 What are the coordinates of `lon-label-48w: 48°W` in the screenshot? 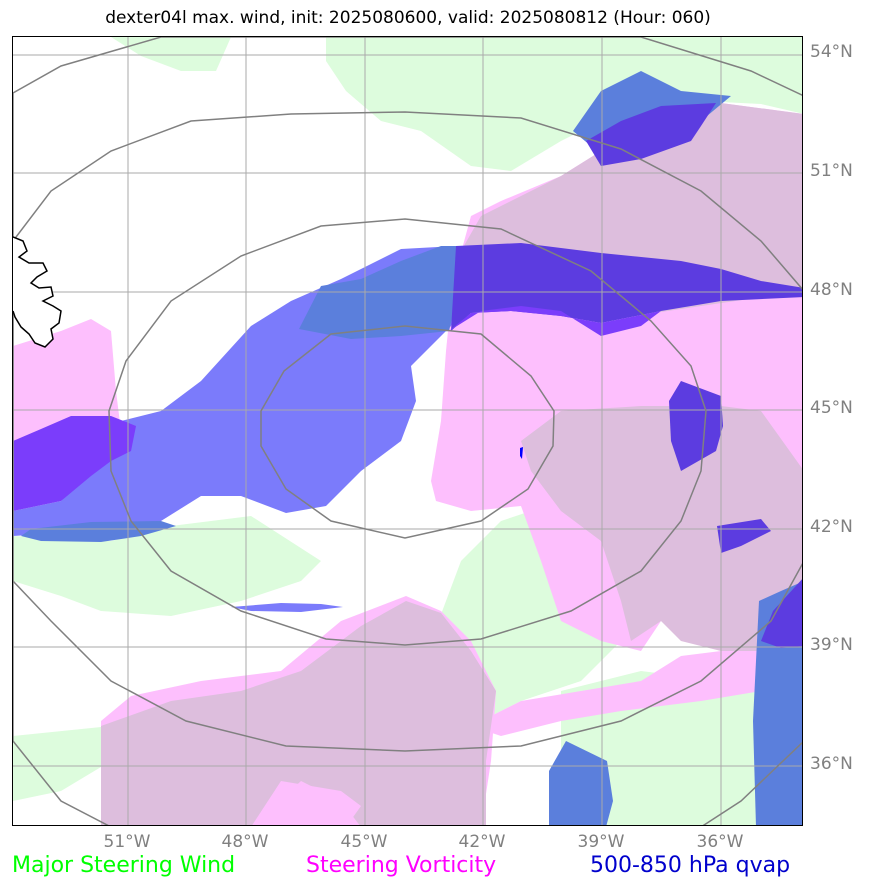 It's located at (245, 842).